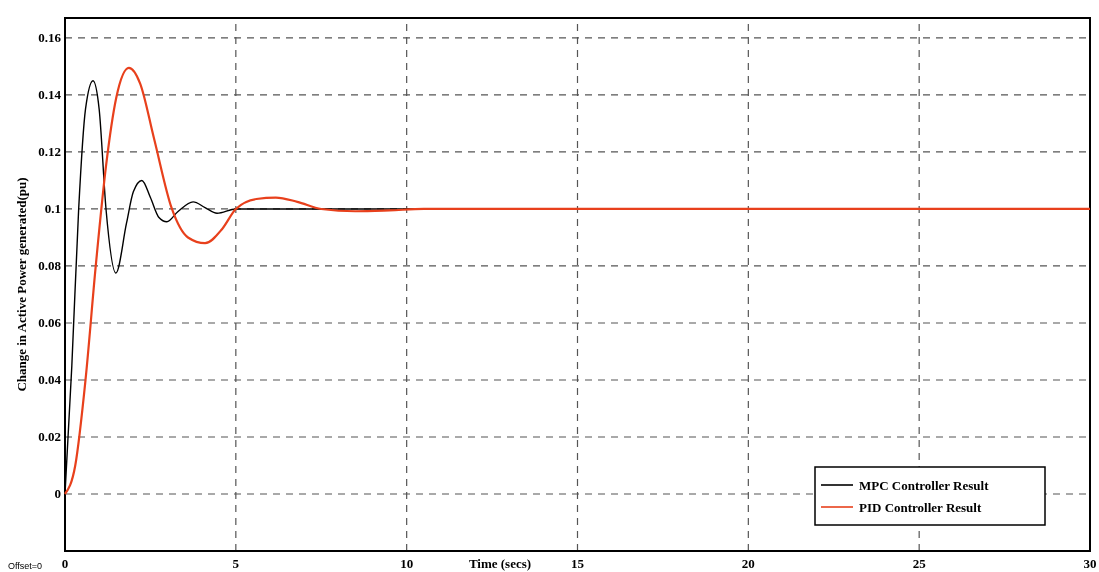 Image resolution: width=1099 pixels, height=572 pixels. Describe the element at coordinates (748, 563) in the screenshot. I see `x-tick-label: 20` at that location.